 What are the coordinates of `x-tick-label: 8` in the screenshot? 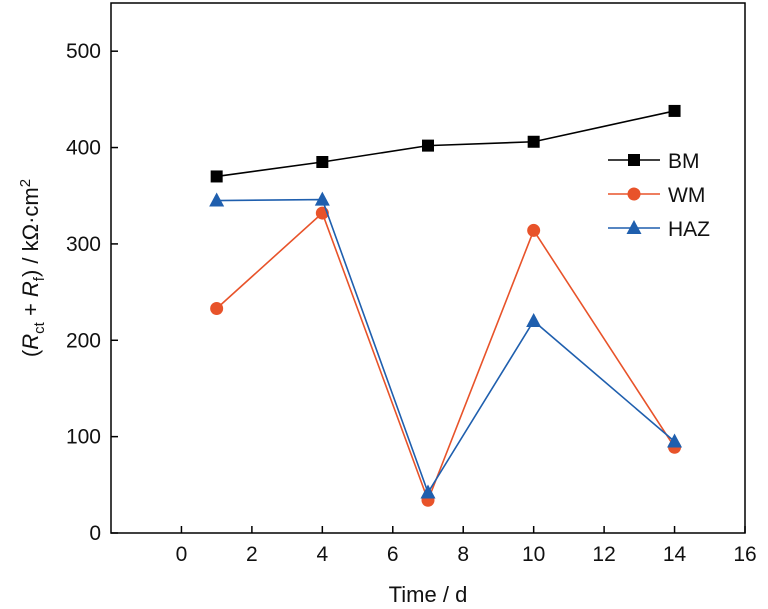 It's located at (463, 554).